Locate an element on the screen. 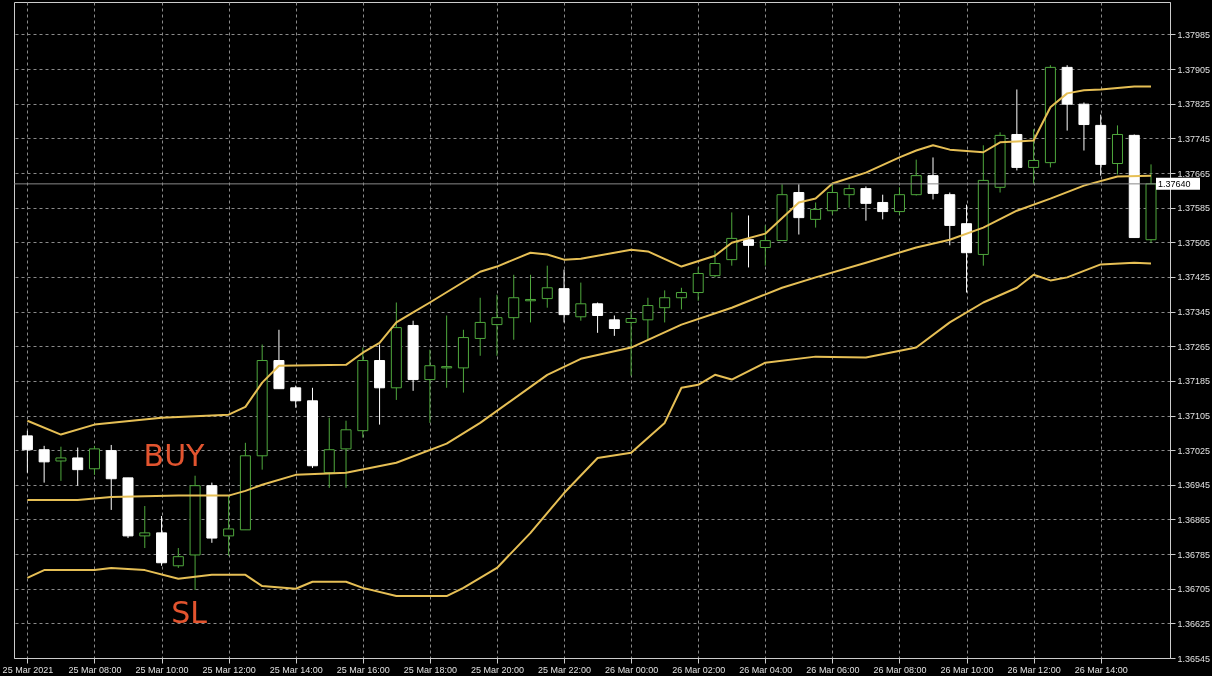  y-tick-label: 1.37825 is located at coordinates (1194, 104).